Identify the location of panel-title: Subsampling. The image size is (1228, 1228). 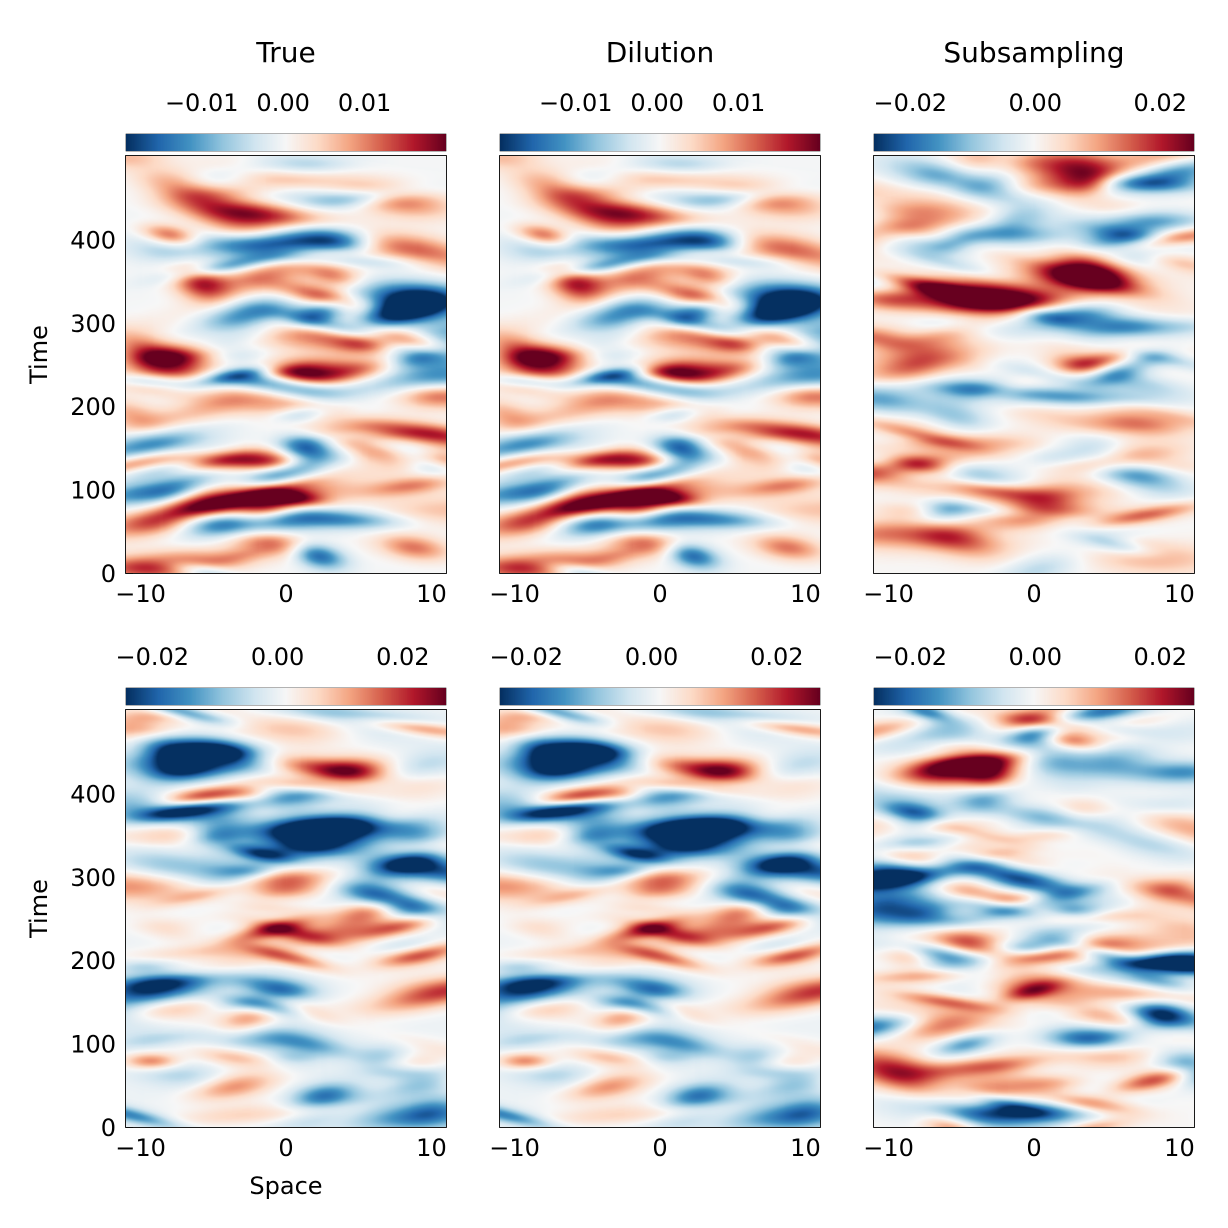
(1033, 52).